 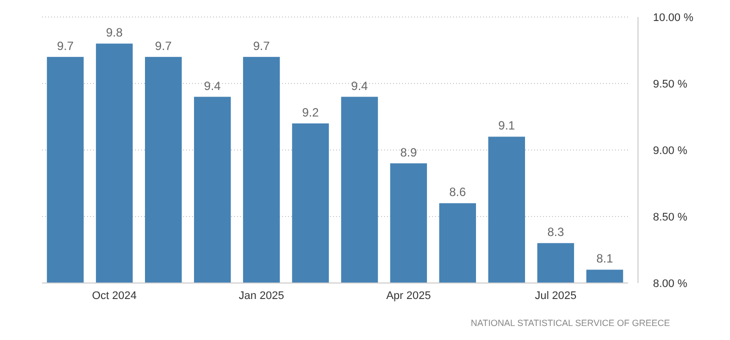 What do you see at coordinates (311, 112) in the screenshot?
I see `data-label: 9.2` at bounding box center [311, 112].